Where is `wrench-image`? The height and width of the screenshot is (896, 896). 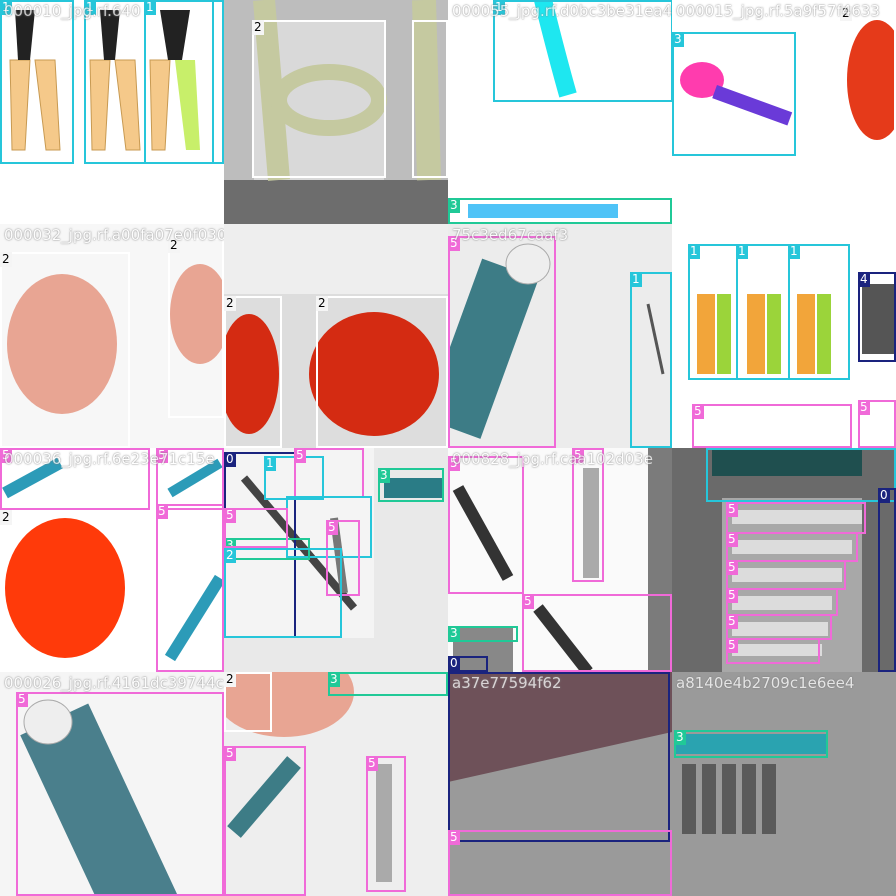 wrench-image is located at coordinates (560, 560).